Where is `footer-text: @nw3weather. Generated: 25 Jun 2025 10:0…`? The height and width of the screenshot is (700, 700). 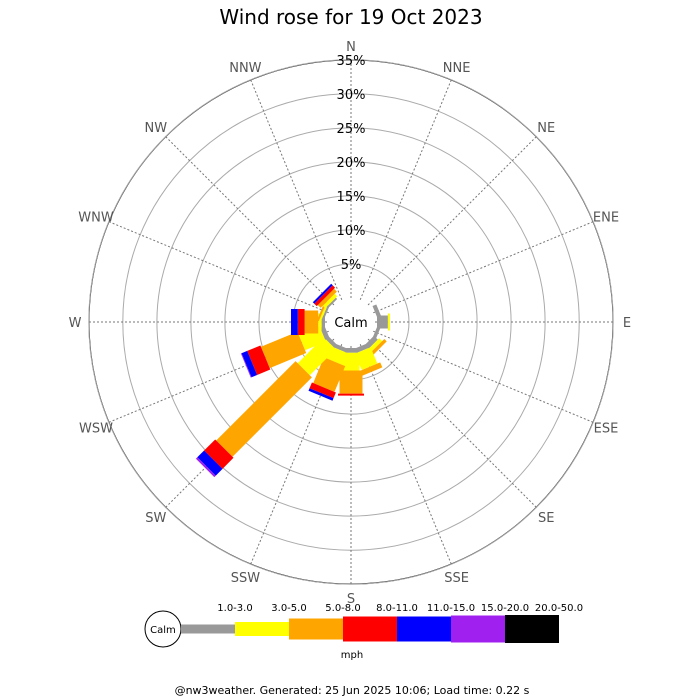
footer-text: @nw3weather. Generated: 25 Jun 2025 10:0… is located at coordinates (352, 690).